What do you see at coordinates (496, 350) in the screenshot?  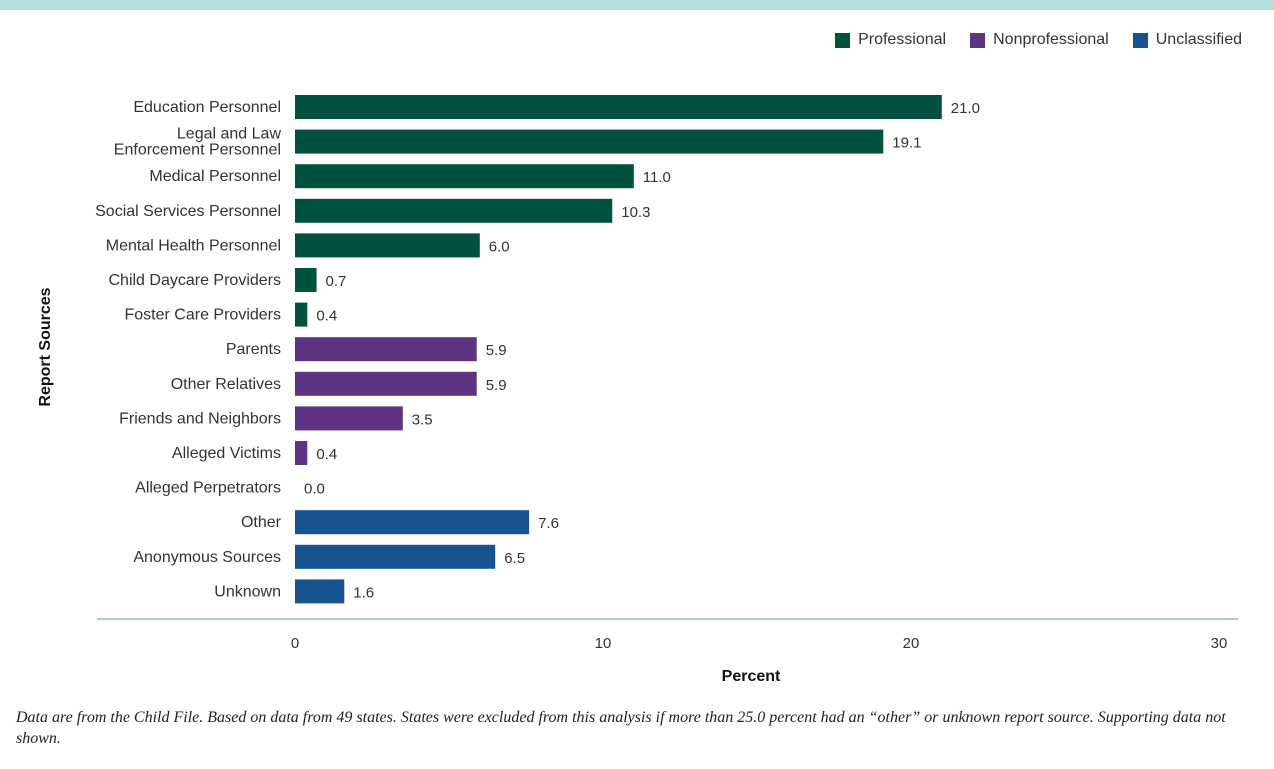 I see `value-label-parents: 5.9` at bounding box center [496, 350].